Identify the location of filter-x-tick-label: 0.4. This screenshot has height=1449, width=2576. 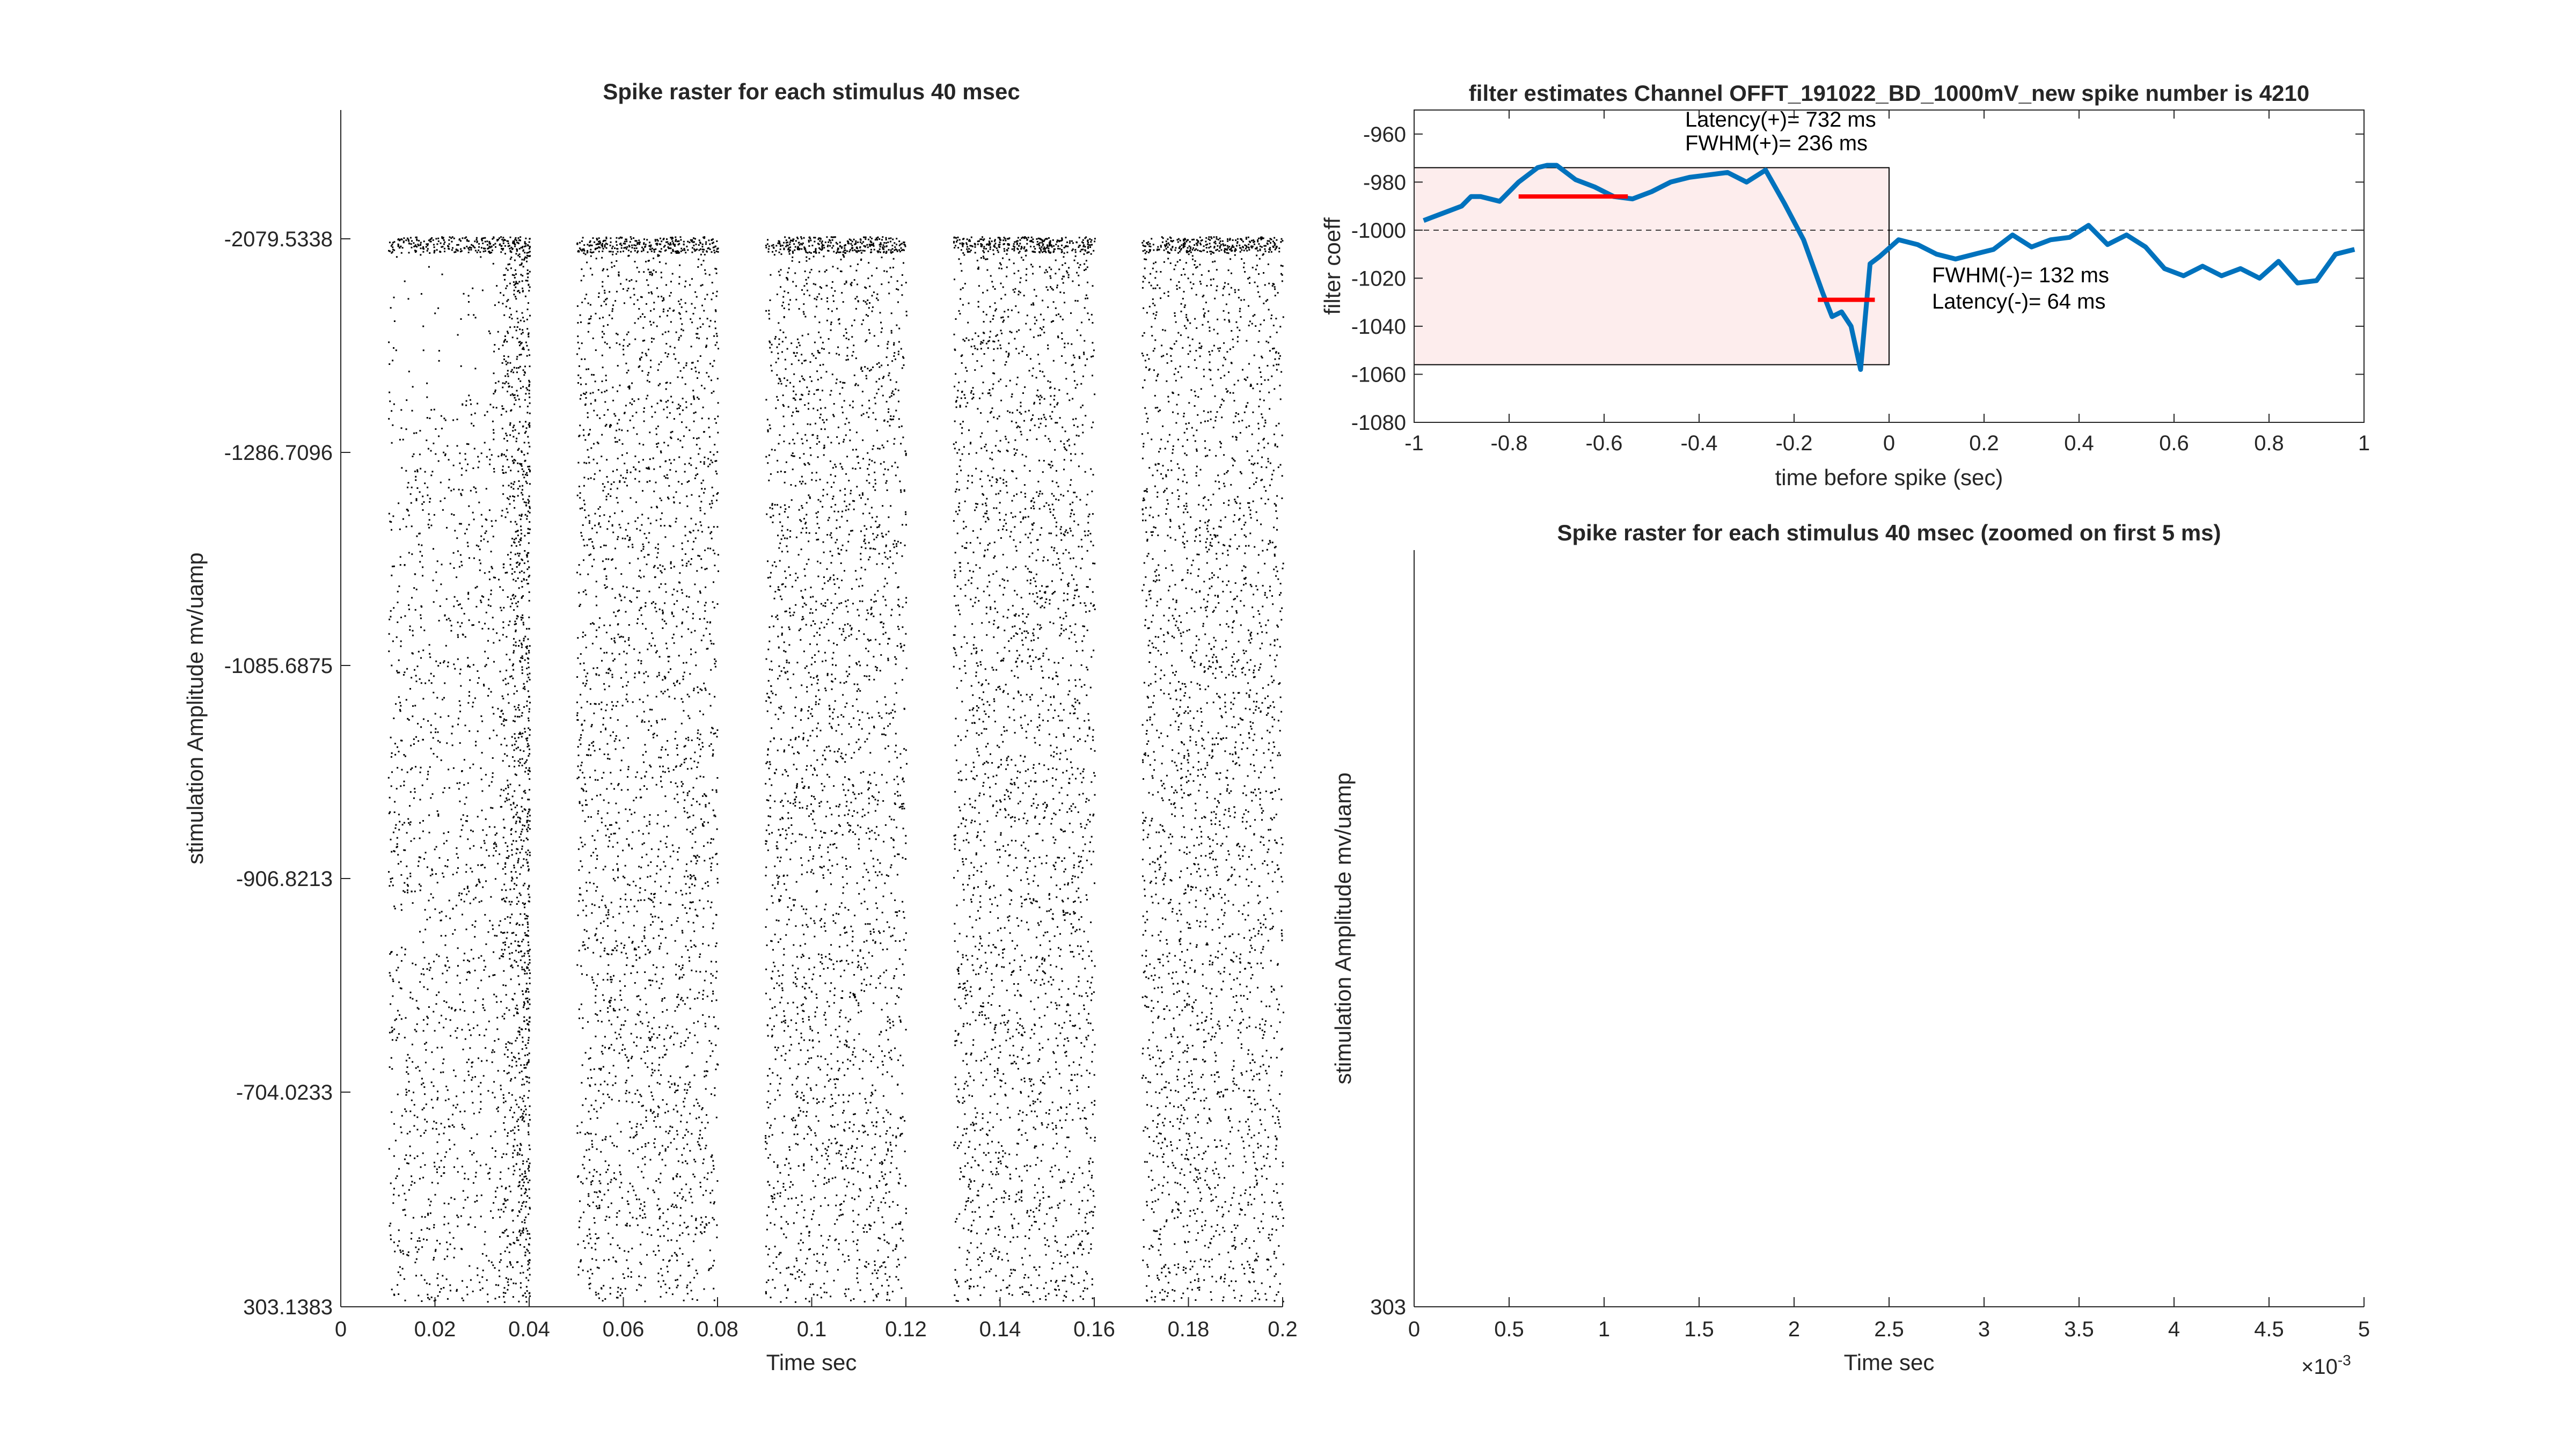
(2079, 443).